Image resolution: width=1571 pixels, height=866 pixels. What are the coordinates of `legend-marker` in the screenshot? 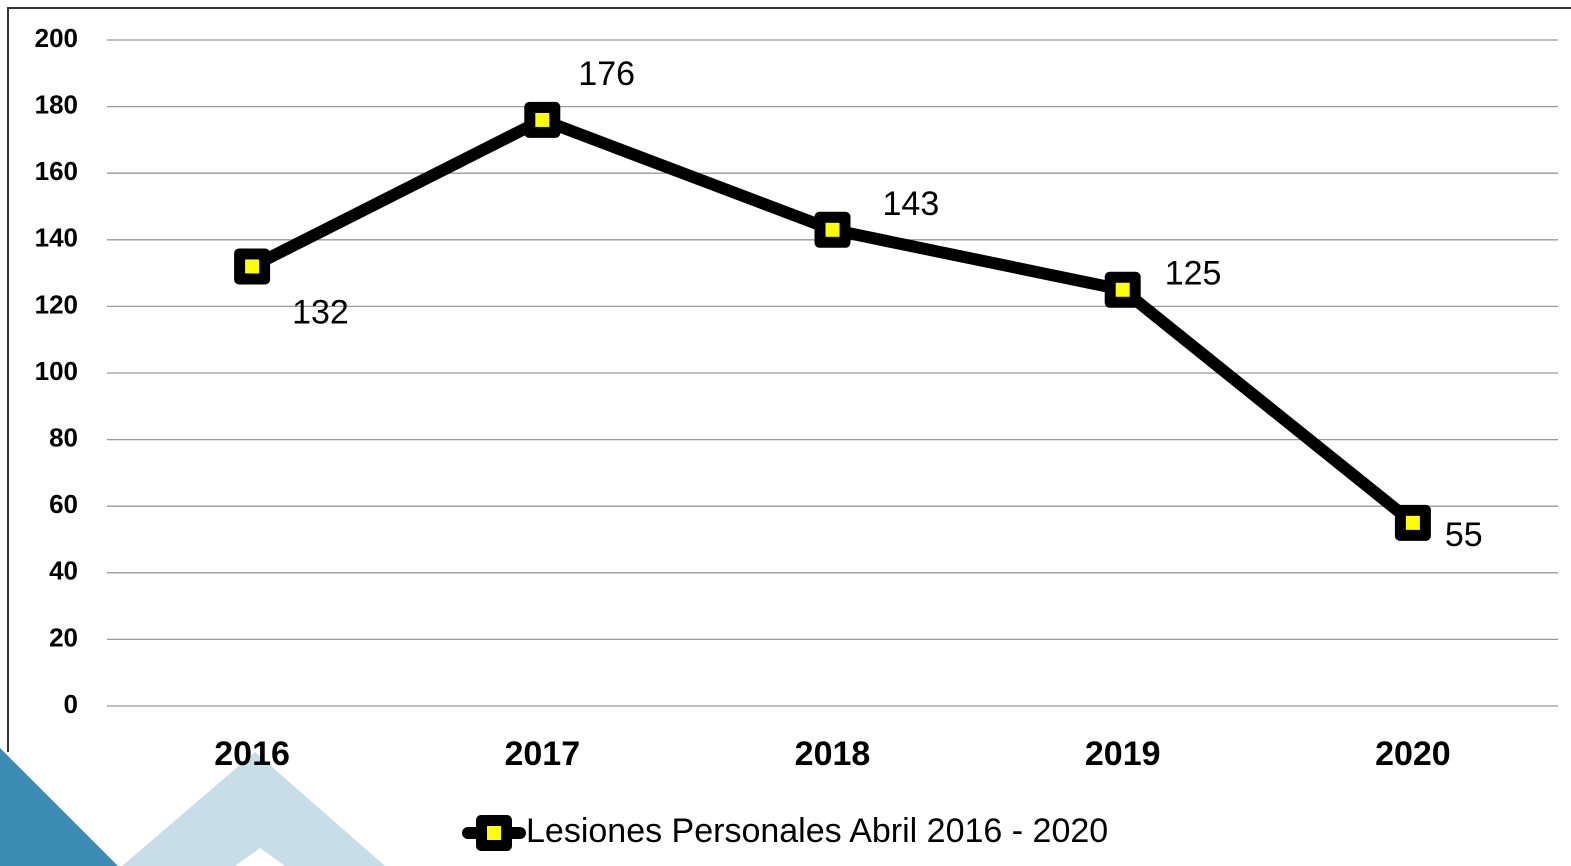 It's located at (494, 833).